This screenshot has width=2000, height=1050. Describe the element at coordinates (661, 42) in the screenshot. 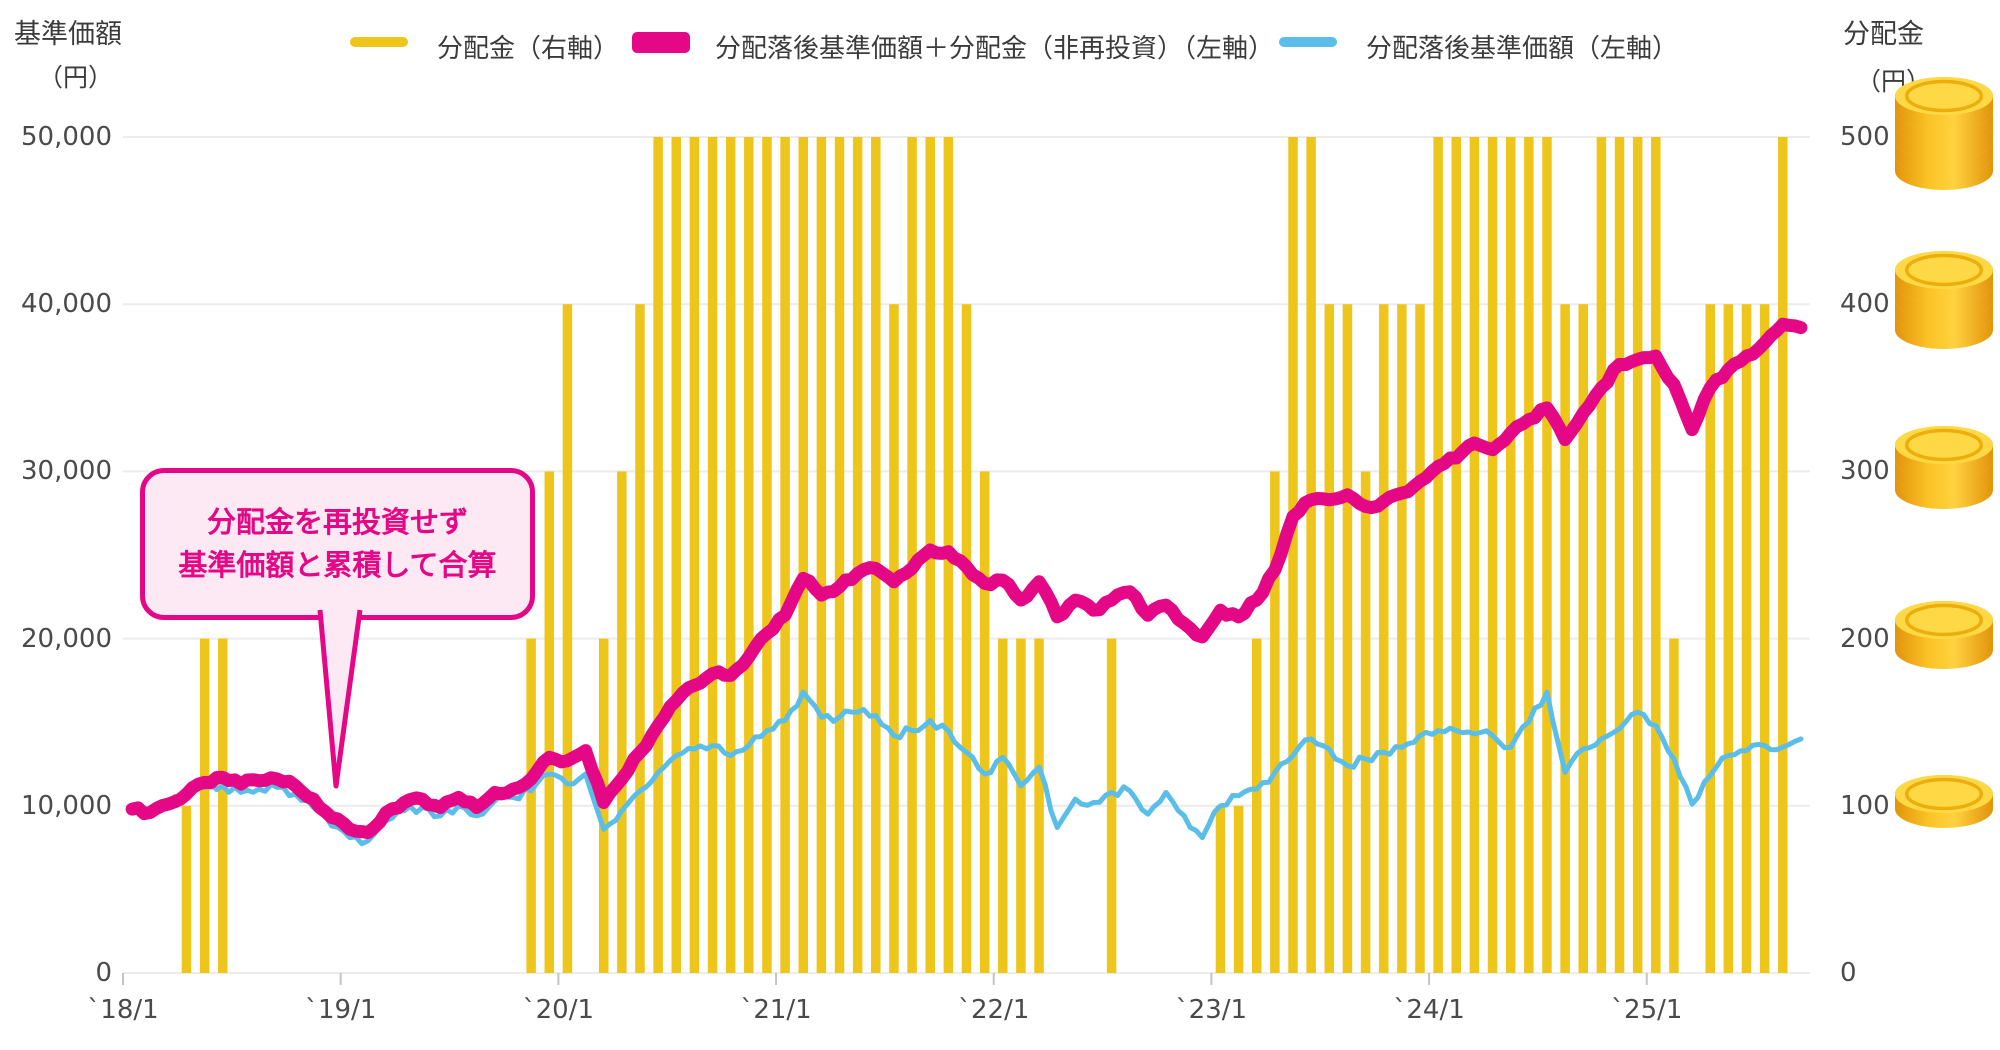

I see `legend-swatch-total-nav-icon` at that location.